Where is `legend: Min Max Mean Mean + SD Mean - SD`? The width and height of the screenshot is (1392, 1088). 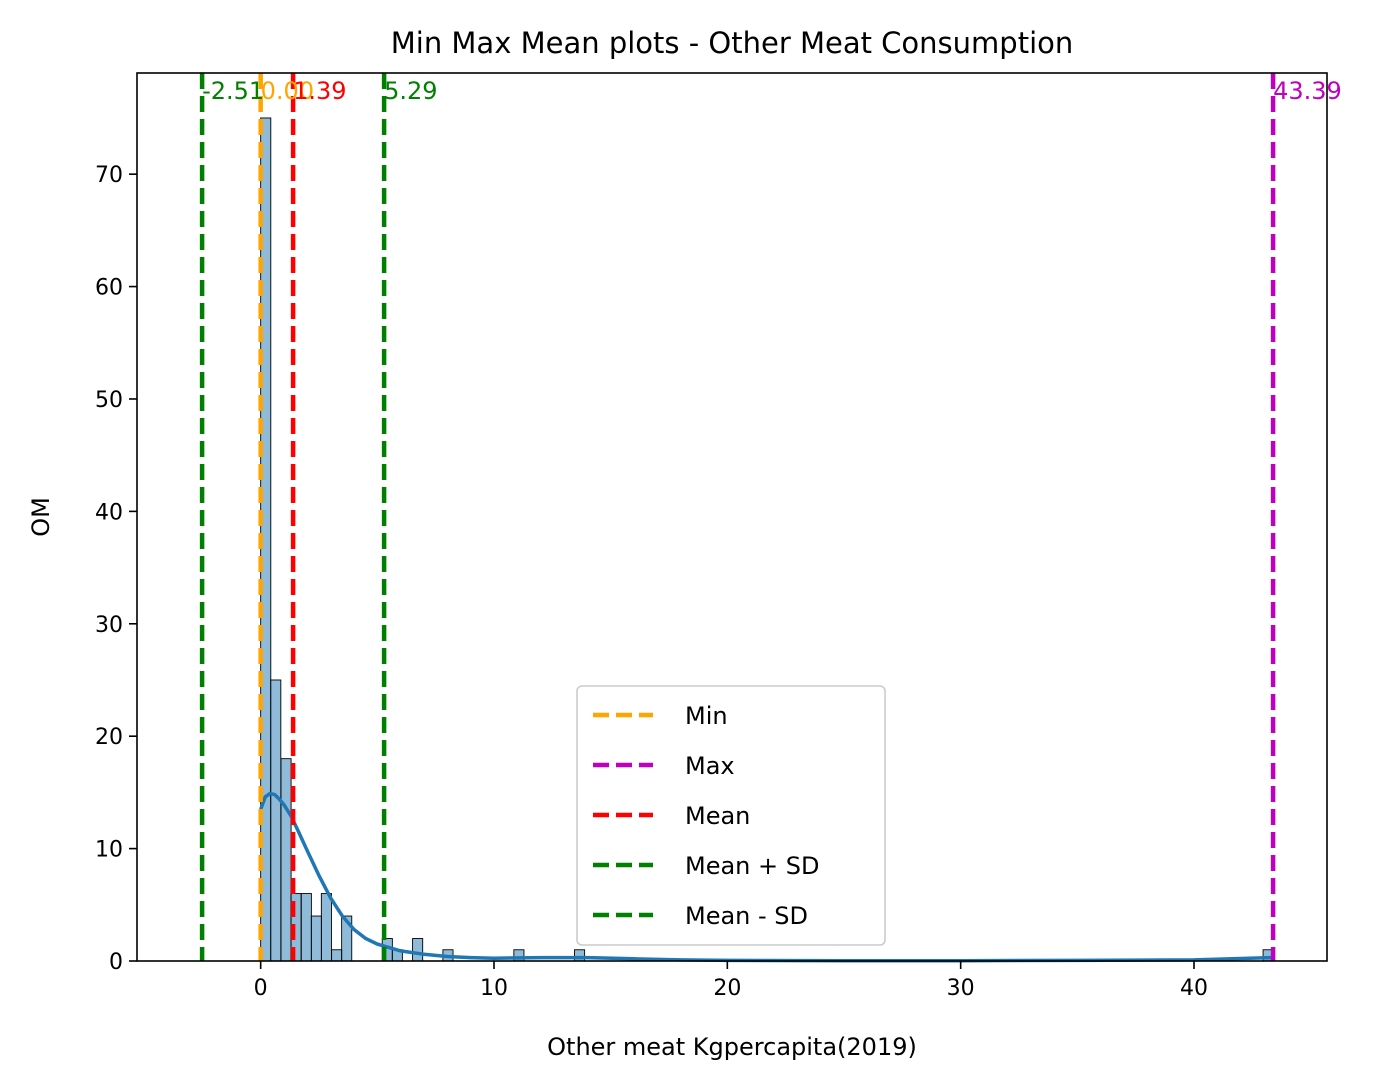 legend: Min Max Mean Mean + SD Mean - SD is located at coordinates (731, 815).